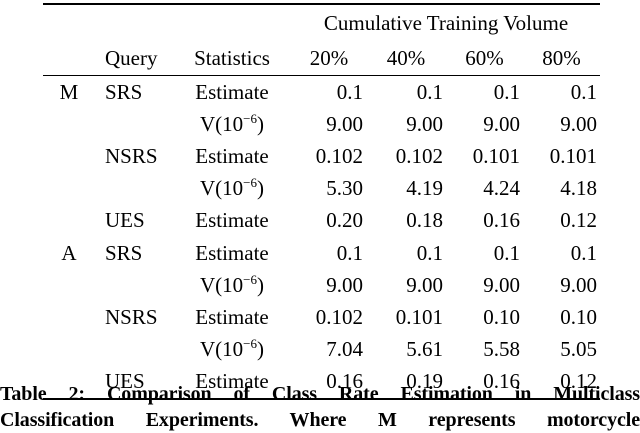 Image resolution: width=640 pixels, height=433 pixels. Describe the element at coordinates (69, 91) in the screenshot. I see `cell-group-label: M` at that location.